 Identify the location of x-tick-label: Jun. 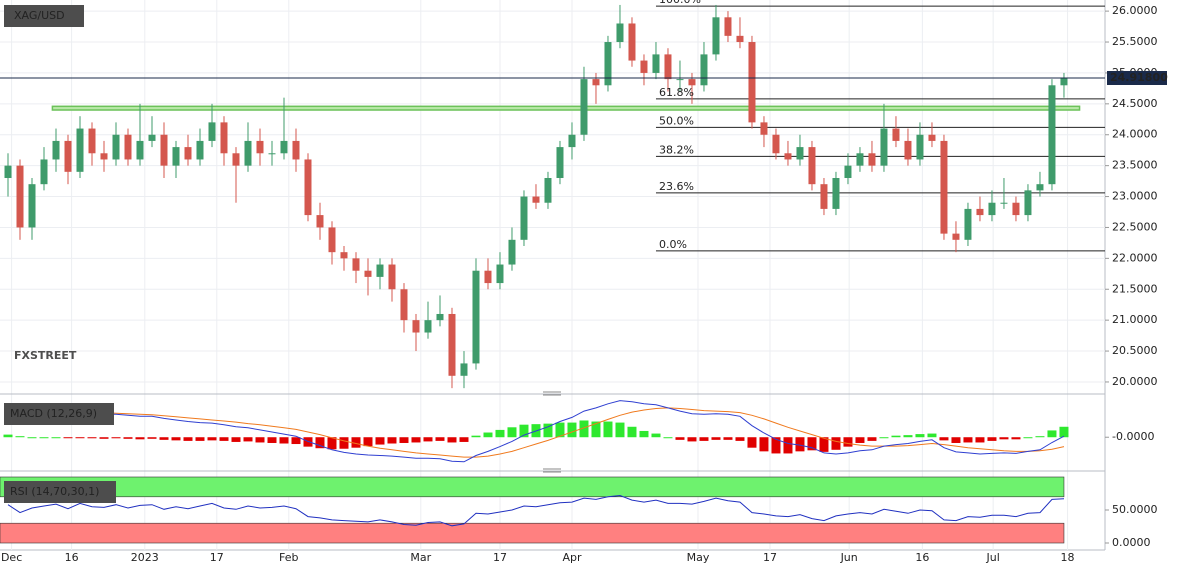
(849, 557).